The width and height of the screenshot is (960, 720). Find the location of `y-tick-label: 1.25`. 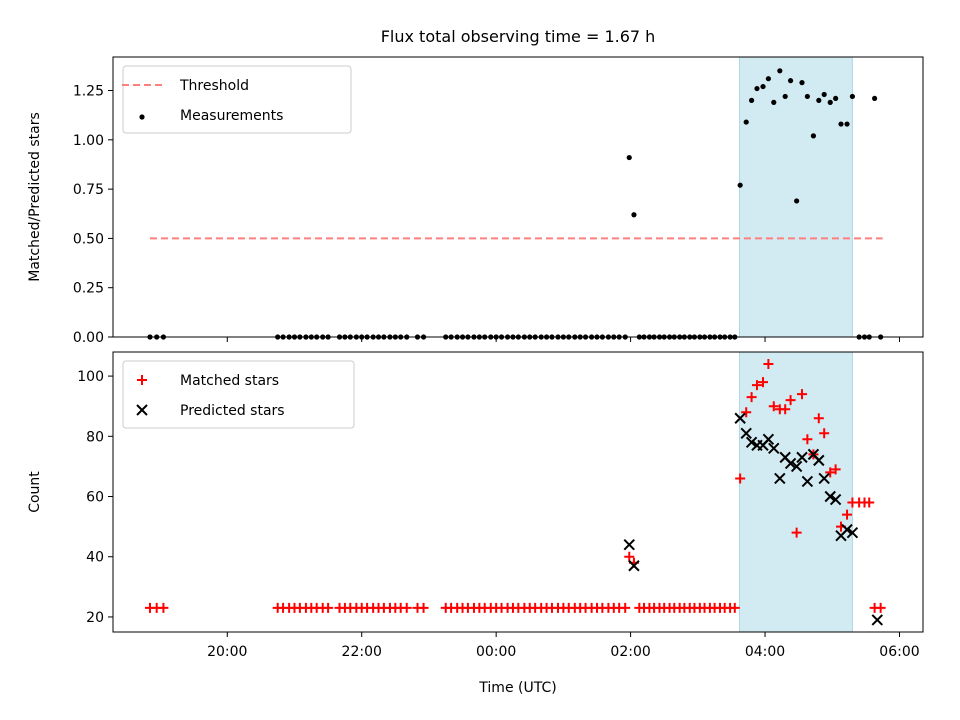

y-tick-label: 1.25 is located at coordinates (88, 92).